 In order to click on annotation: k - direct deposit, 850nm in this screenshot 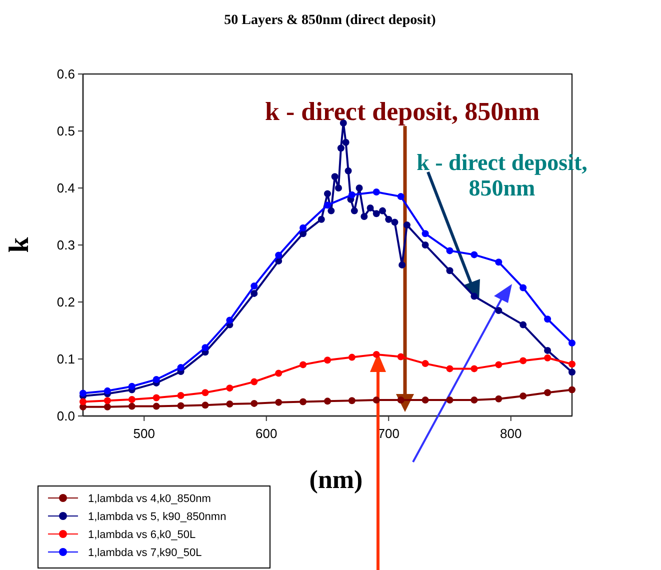, I will do `click(402, 111)`.